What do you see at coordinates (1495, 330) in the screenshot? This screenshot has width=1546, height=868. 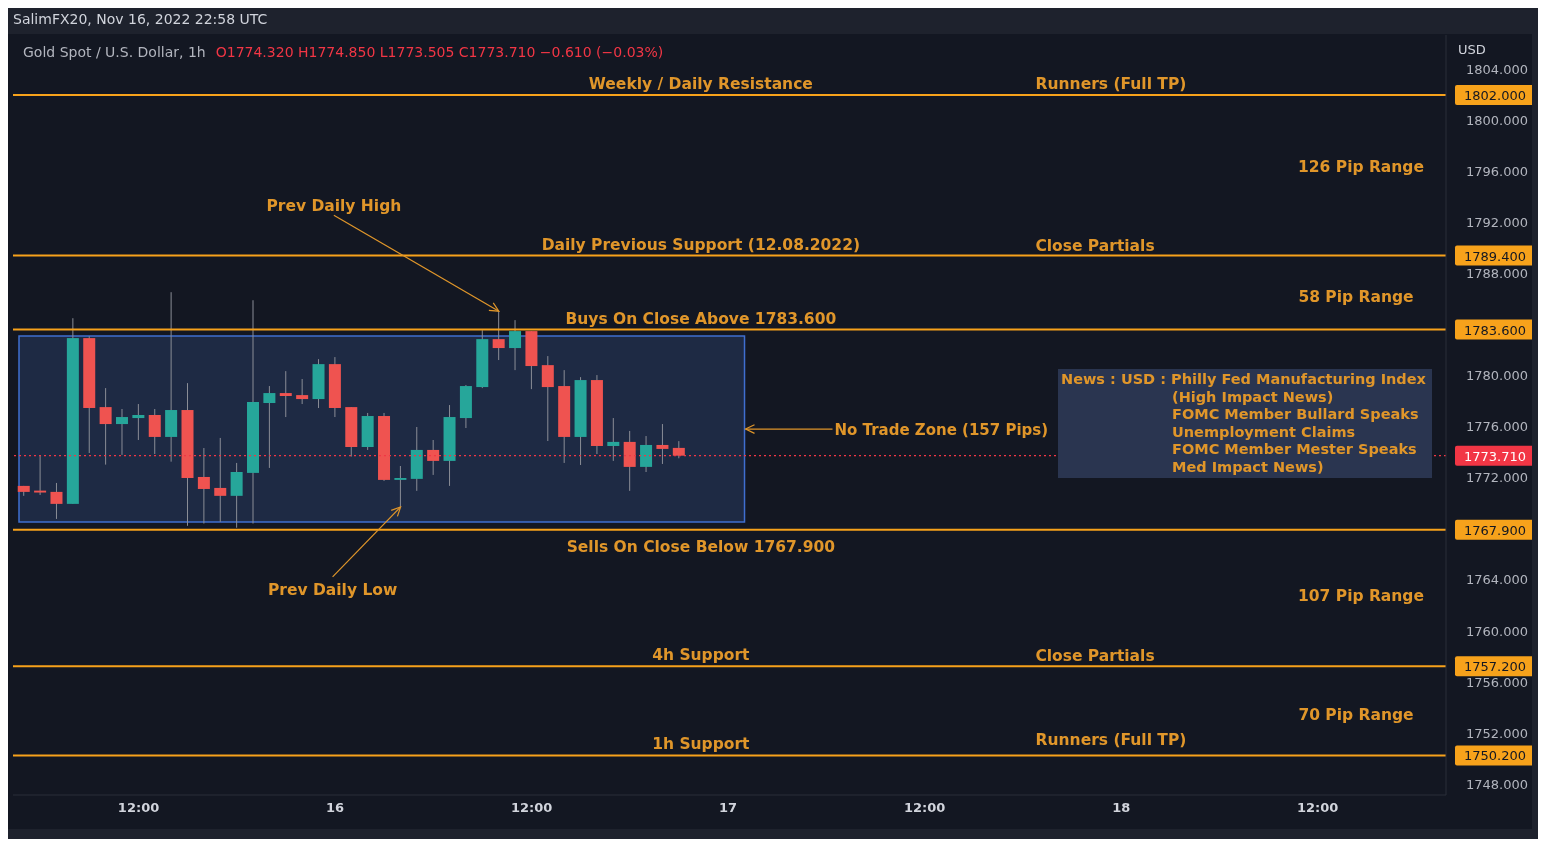 I see `y-tick-label: 1783.600` at bounding box center [1495, 330].